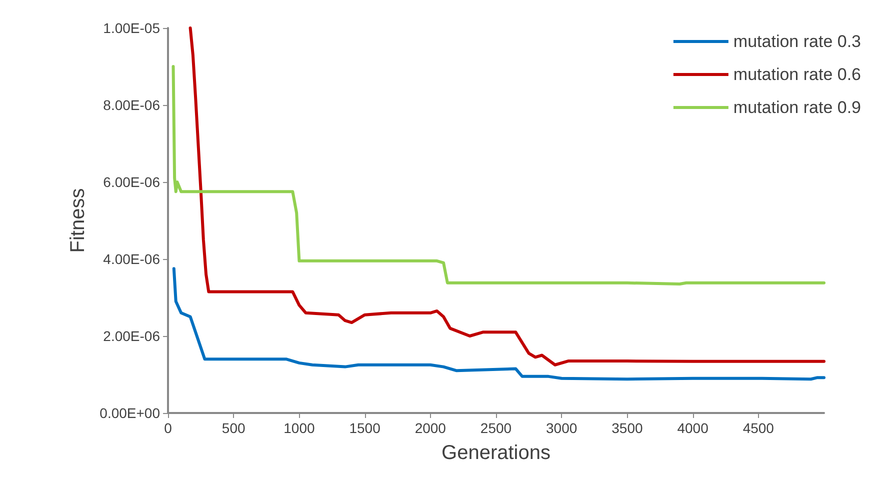  I want to click on x-tick-label: 4000, so click(693, 428).